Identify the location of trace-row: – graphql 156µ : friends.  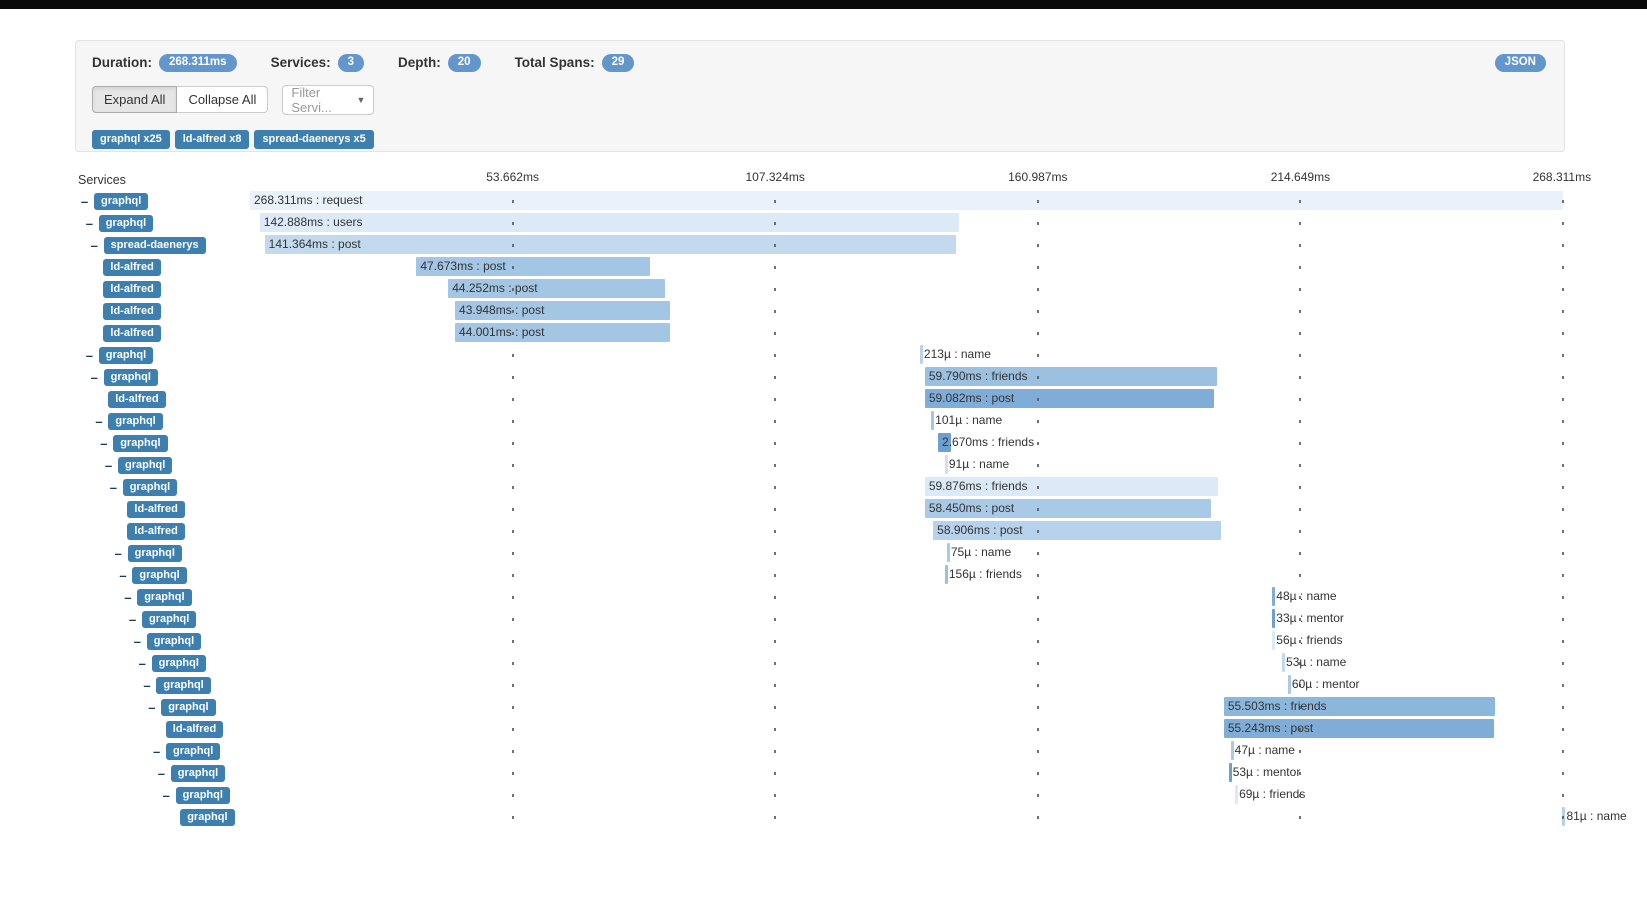
(819, 575).